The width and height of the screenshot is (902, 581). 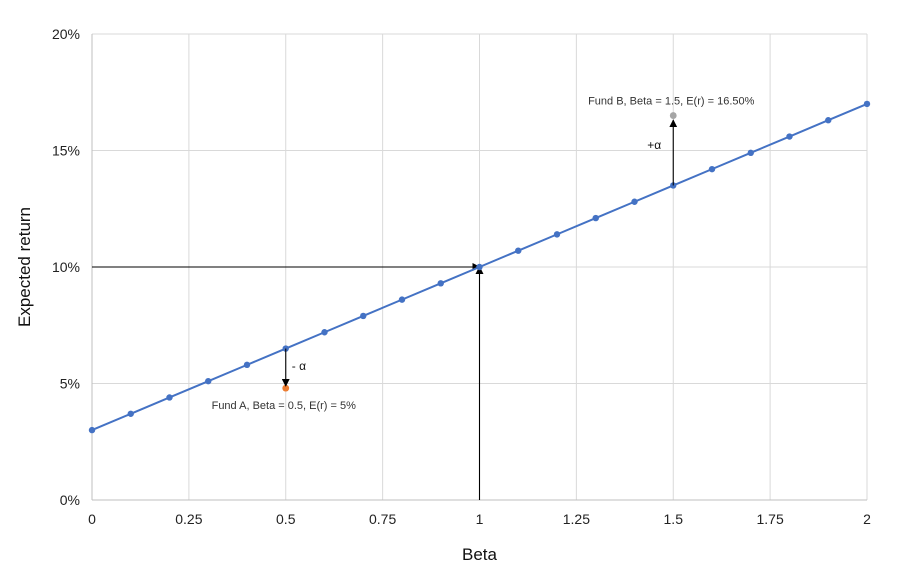 What do you see at coordinates (299, 366) in the screenshot?
I see `alpha-label: - α` at bounding box center [299, 366].